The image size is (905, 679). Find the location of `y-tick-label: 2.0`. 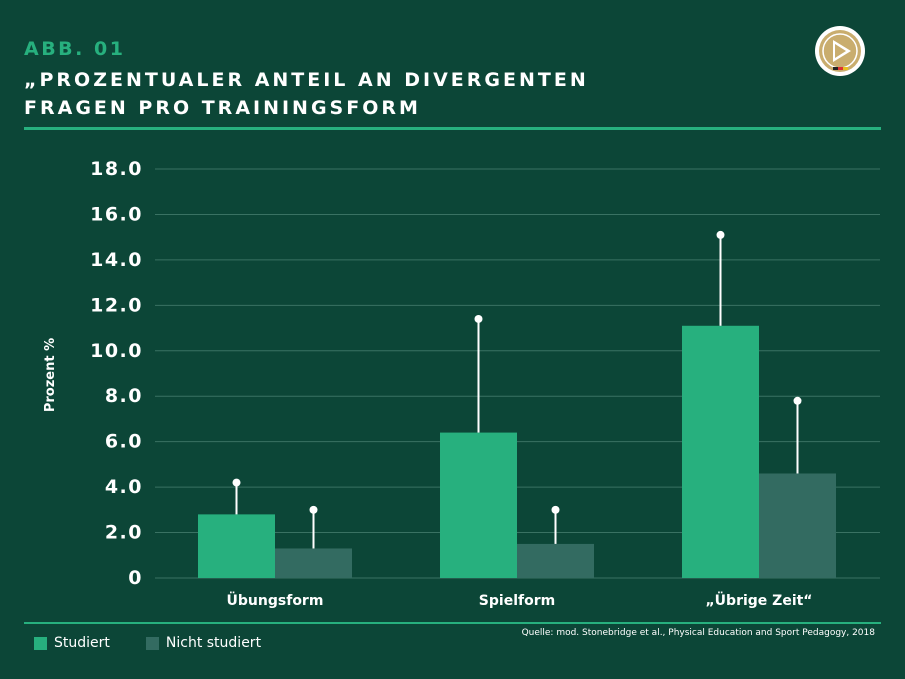

y-tick-label: 2.0 is located at coordinates (124, 533).